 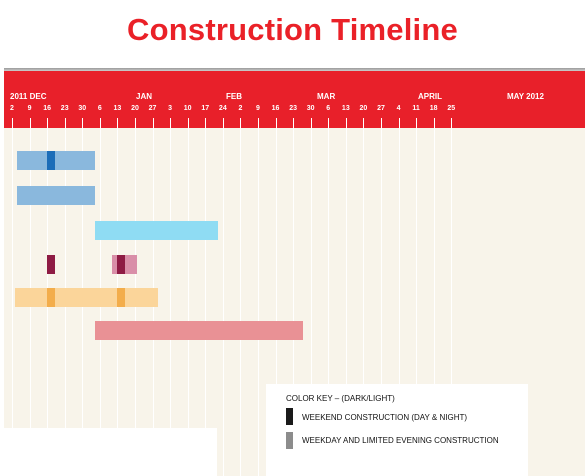 What do you see at coordinates (294, 99) in the screenshot?
I see `timeline-header` at bounding box center [294, 99].